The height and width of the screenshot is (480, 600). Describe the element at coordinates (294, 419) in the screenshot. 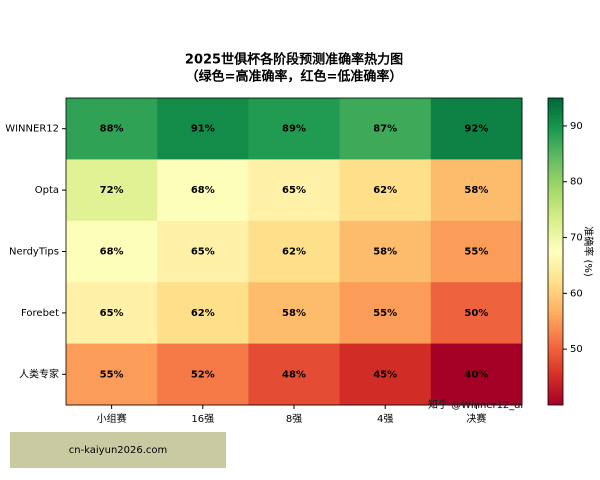

I see `x-tick-label: 8强` at that location.